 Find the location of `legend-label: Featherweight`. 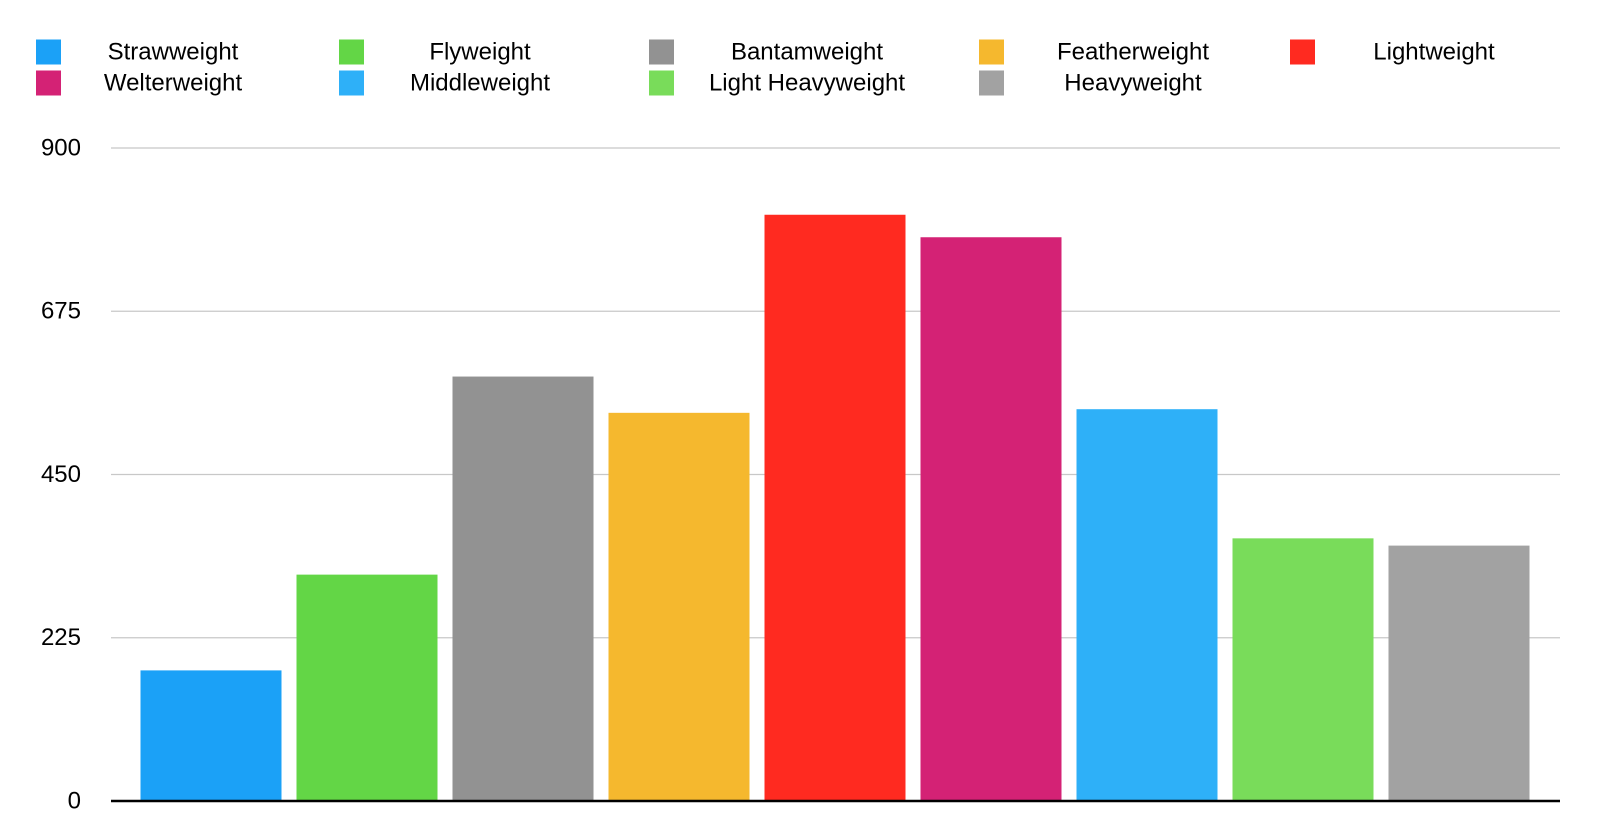

legend-label: Featherweight is located at coordinates (1133, 51).